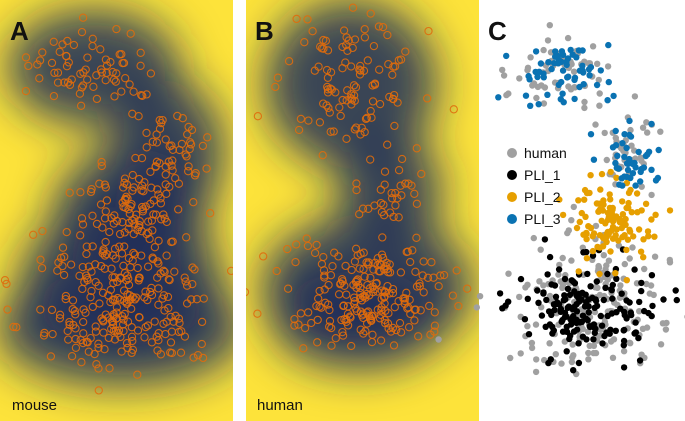  Describe the element at coordinates (542, 175) in the screenshot. I see `legend-label-pli-1: PLI_1` at that location.